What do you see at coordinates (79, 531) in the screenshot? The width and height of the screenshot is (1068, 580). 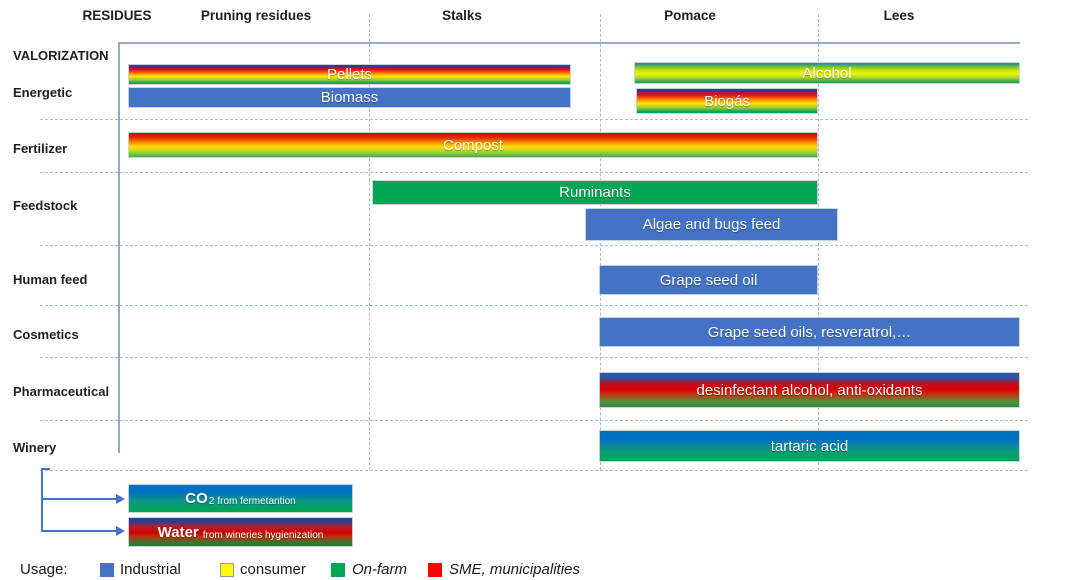 I see `arrow-to-water-line` at bounding box center [79, 531].